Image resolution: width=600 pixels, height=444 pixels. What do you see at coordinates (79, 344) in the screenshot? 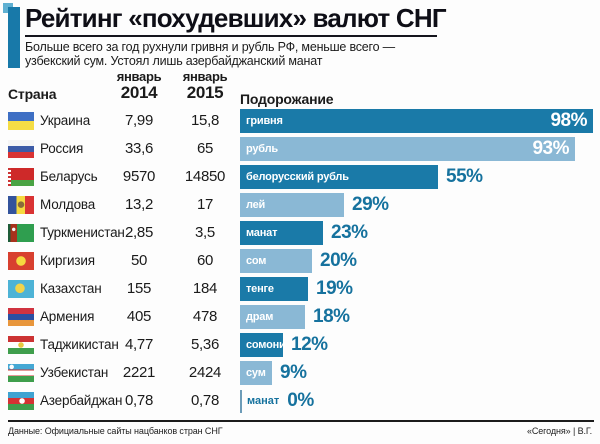
I see `country-name: Таджикистан` at bounding box center [79, 344].